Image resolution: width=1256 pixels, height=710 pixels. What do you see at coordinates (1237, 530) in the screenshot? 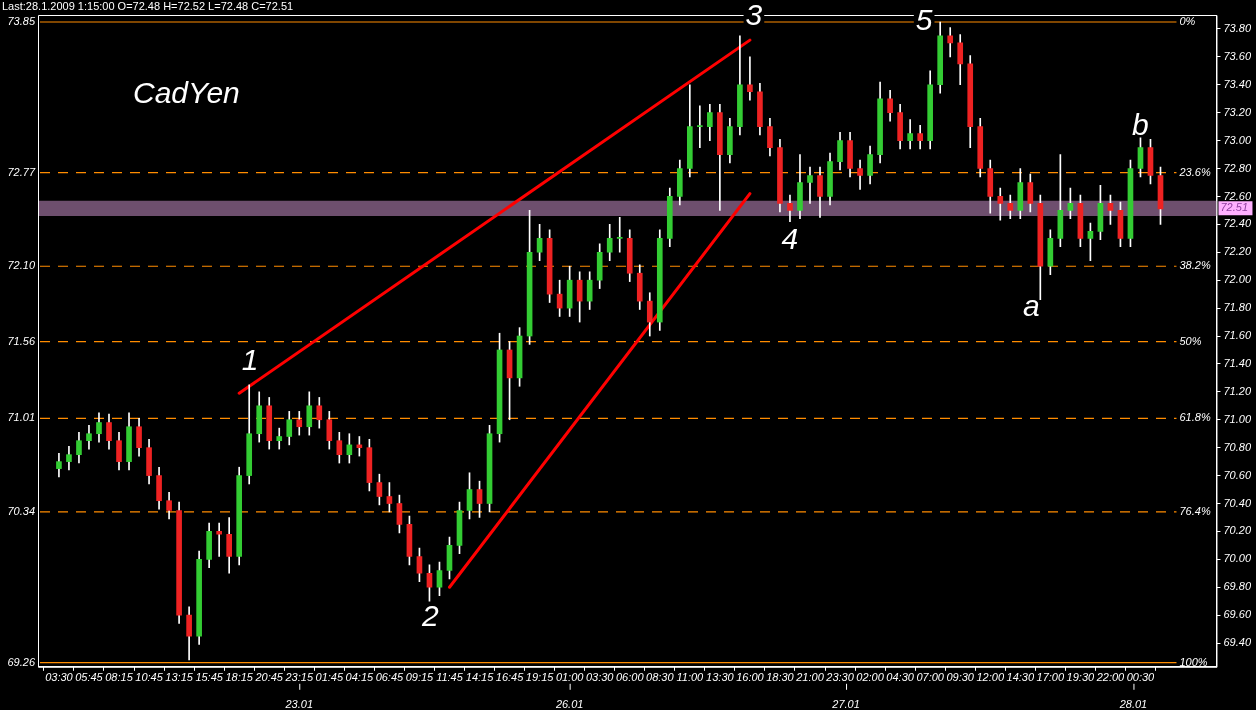
I see `y-tick-label: 70.20` at bounding box center [1237, 530].